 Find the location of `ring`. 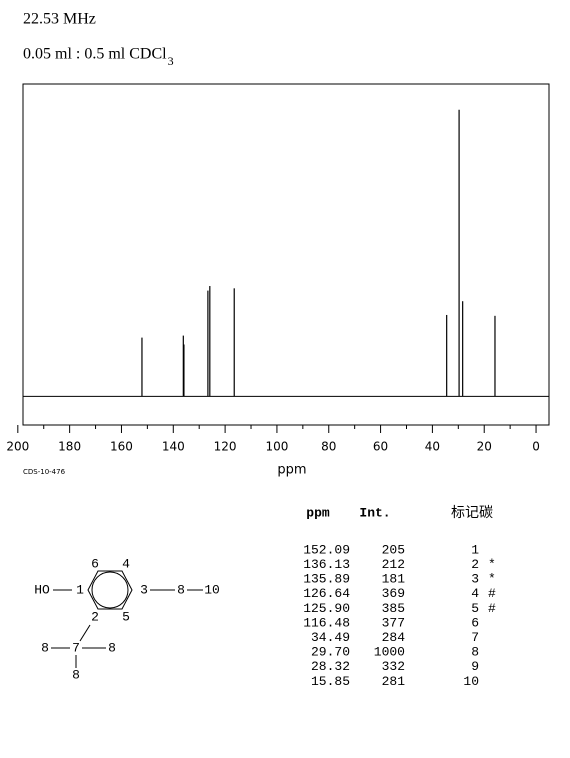

ring is located at coordinates (110, 590).